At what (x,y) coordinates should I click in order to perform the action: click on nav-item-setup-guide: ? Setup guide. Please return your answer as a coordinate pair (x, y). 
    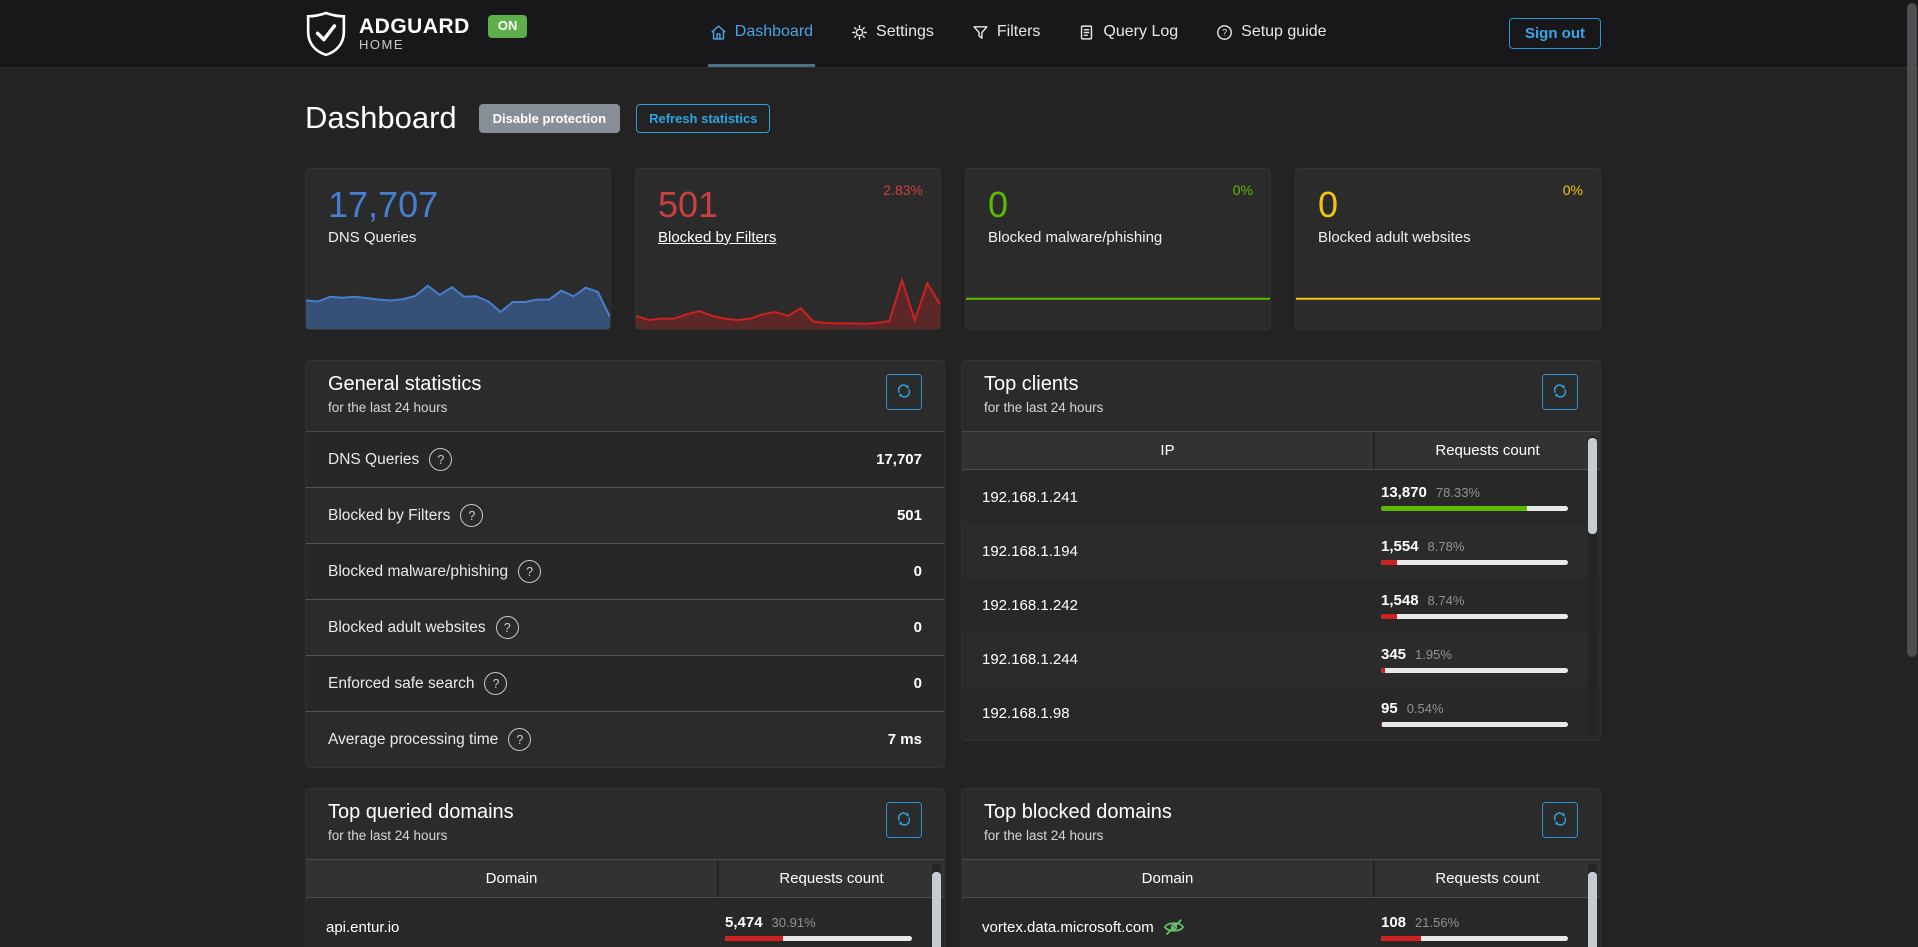
    Looking at the image, I should click on (1271, 33).